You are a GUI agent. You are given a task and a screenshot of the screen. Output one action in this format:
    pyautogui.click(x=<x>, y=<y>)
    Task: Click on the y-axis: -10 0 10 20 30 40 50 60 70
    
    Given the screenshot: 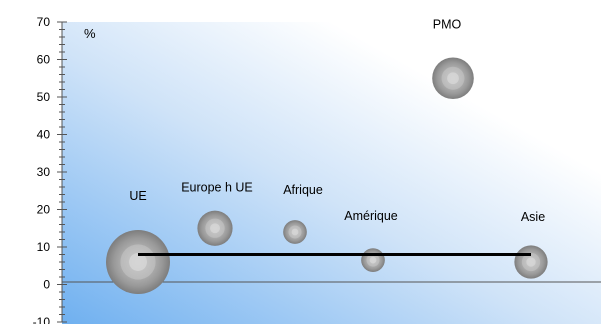 What is the action you would take?
    pyautogui.click(x=50, y=169)
    